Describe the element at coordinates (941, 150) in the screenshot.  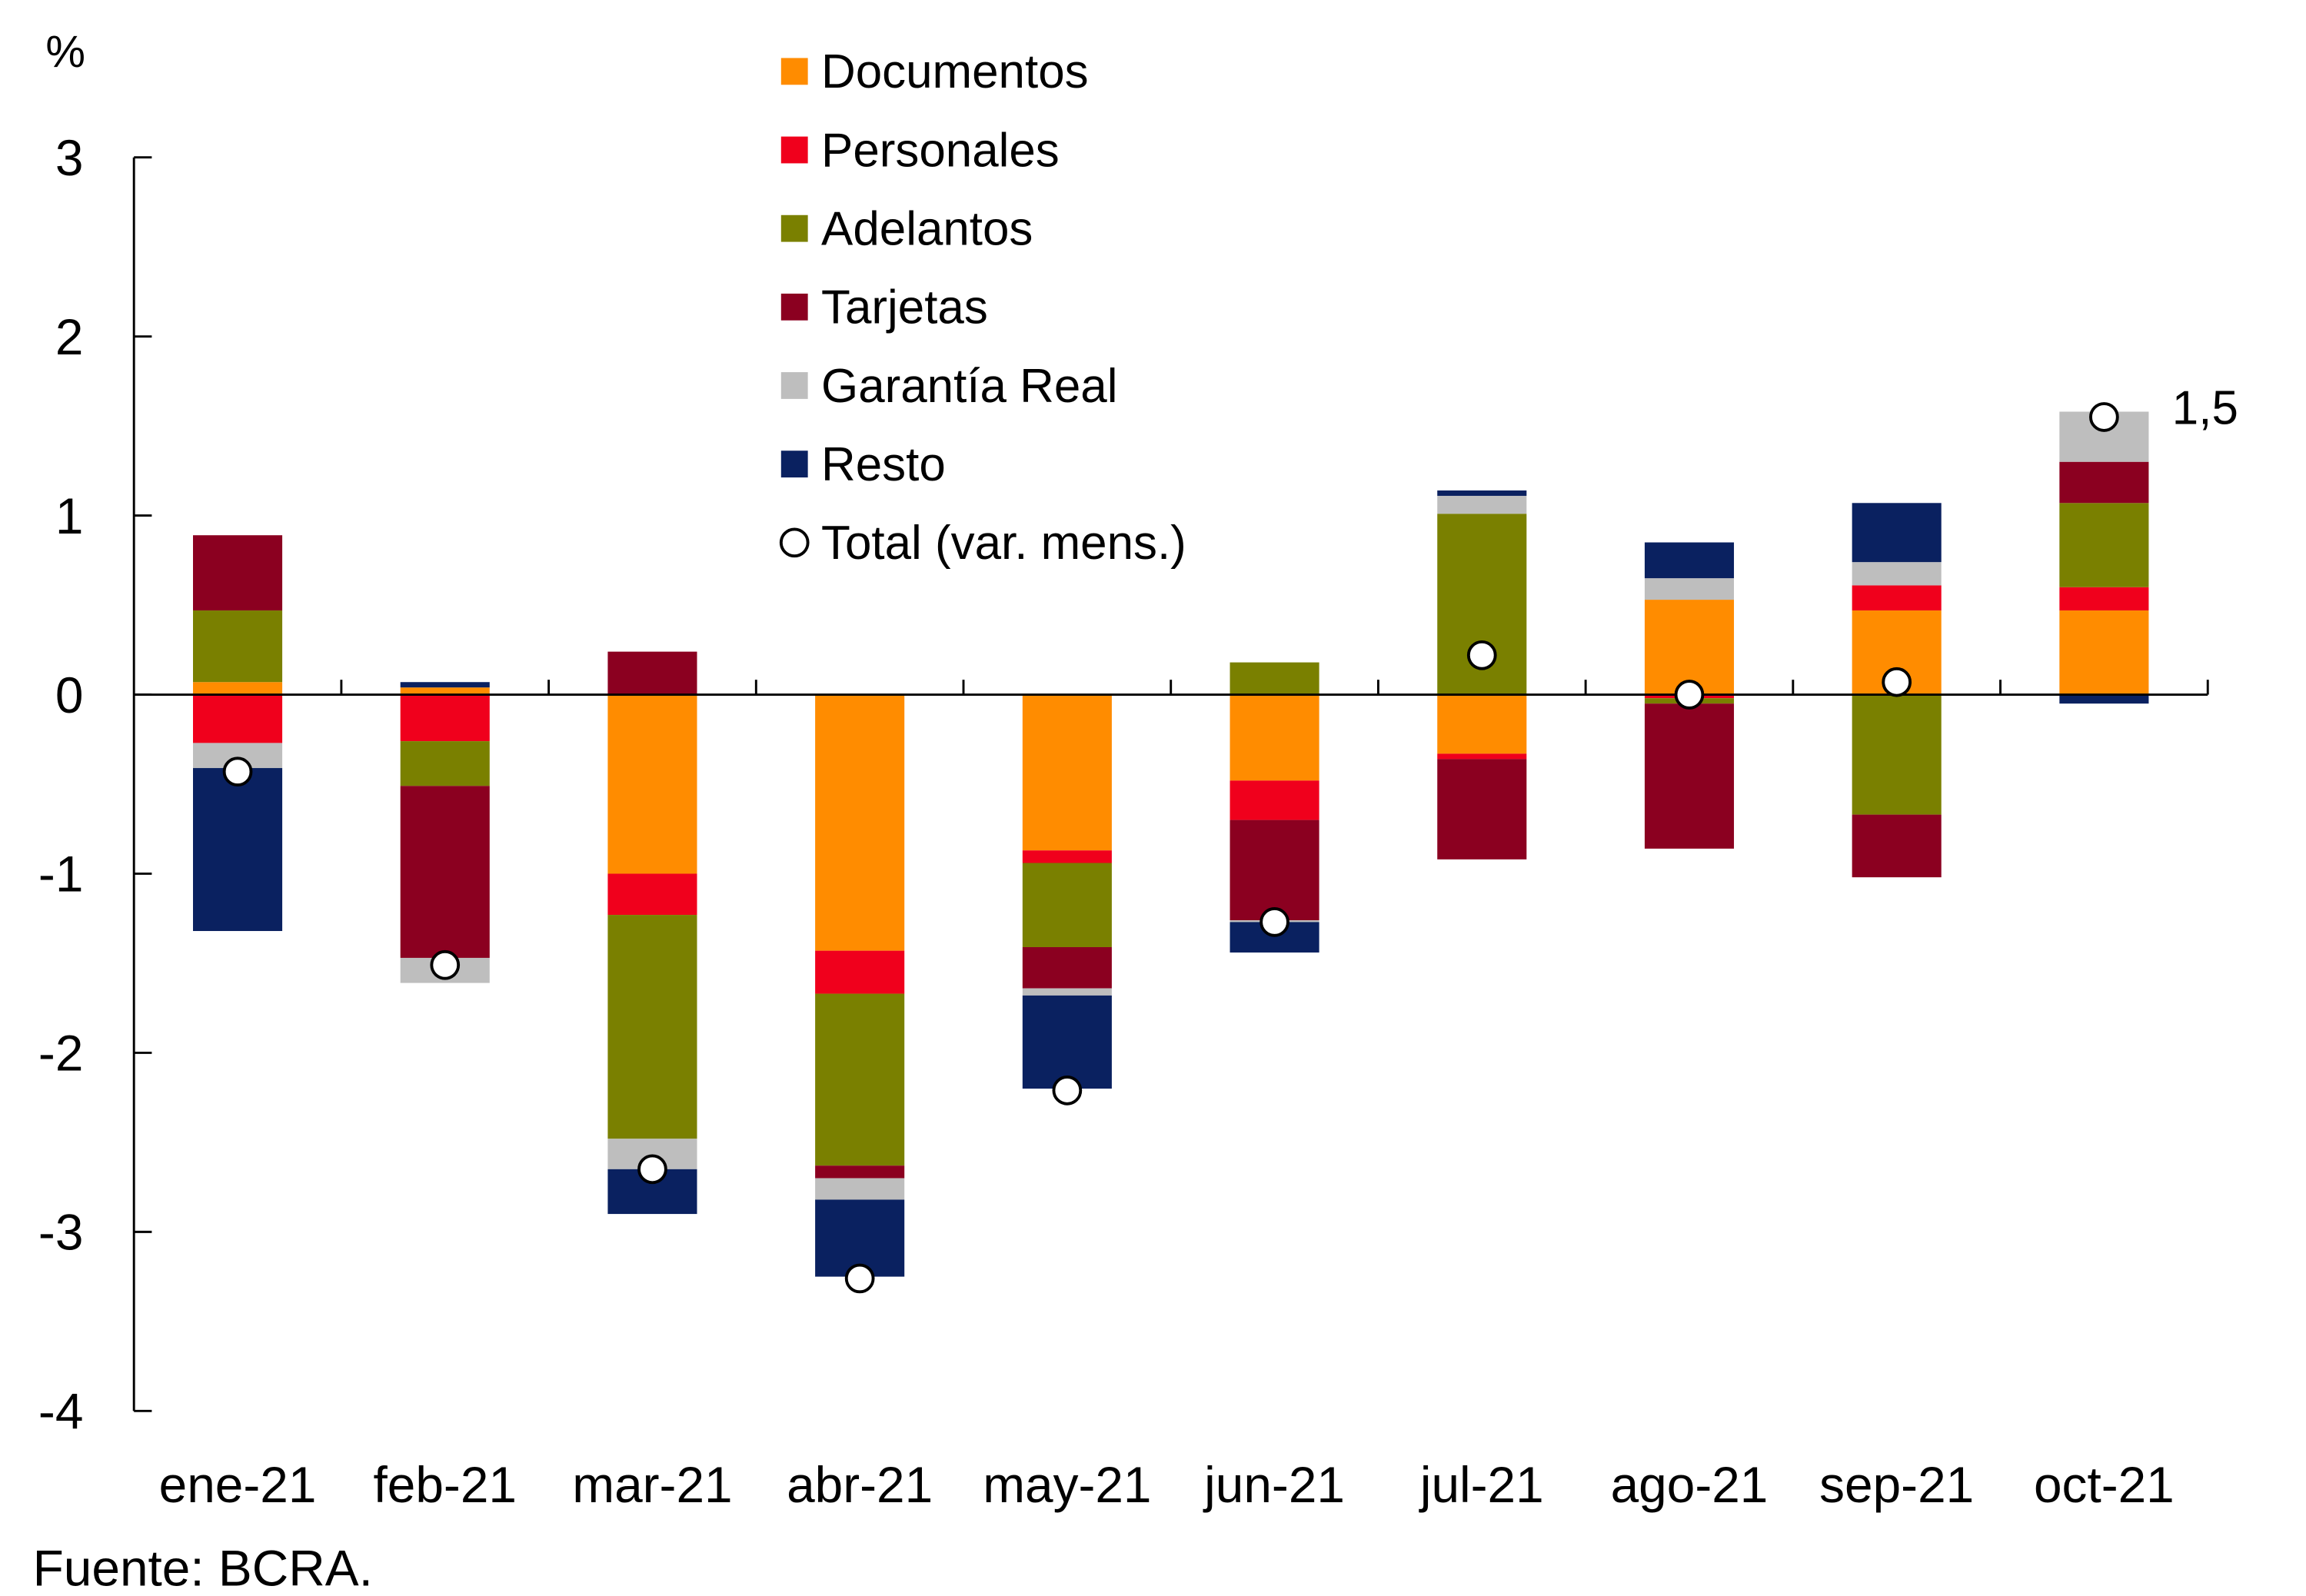
I see `legend-label: Personales` at that location.